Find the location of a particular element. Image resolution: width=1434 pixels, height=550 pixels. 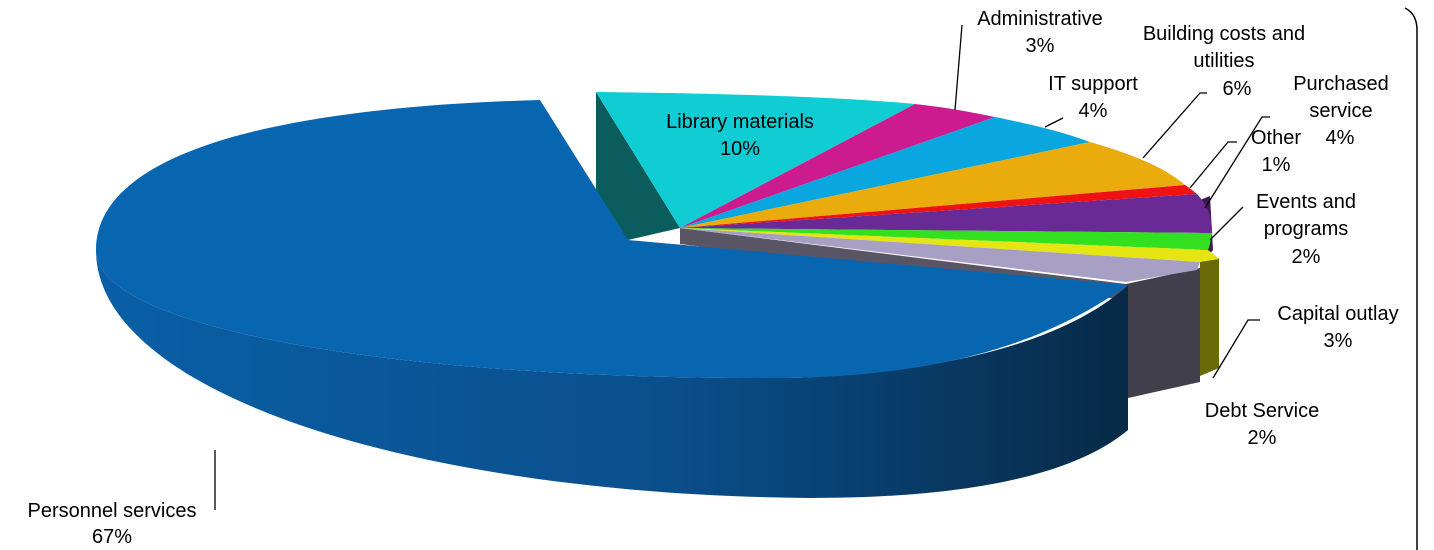

label-building-costs-name-2: utilities is located at coordinates (1223, 61).